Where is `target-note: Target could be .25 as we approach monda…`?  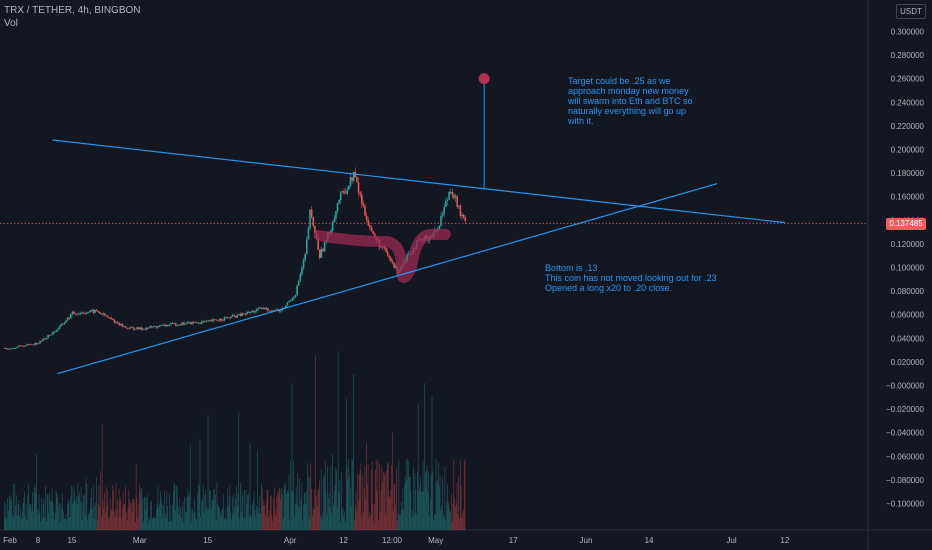
target-note: Target could be .25 as we approach monda… is located at coordinates (630, 101).